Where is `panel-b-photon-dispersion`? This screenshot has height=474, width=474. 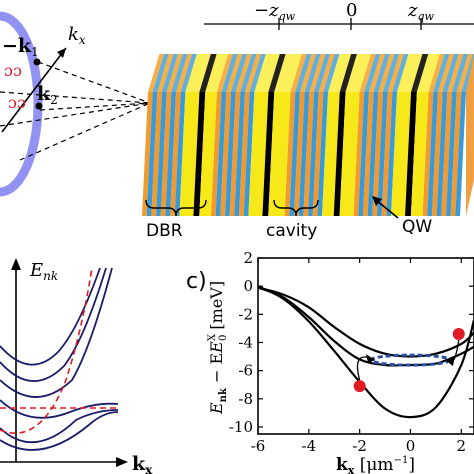 panel-b-photon-dispersion is located at coordinates (46, 350).